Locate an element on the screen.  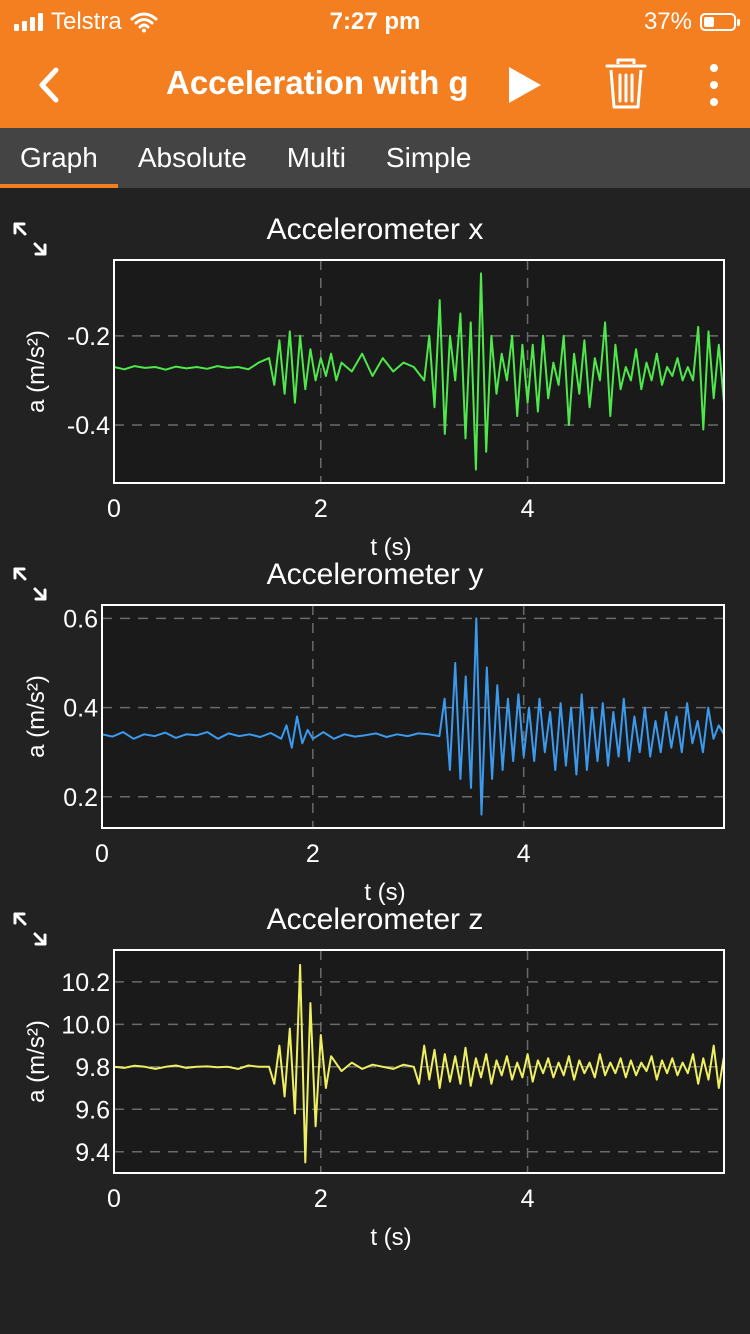
status-bar: Telstra 7:27 pm 37% is located at coordinates (375, 21).